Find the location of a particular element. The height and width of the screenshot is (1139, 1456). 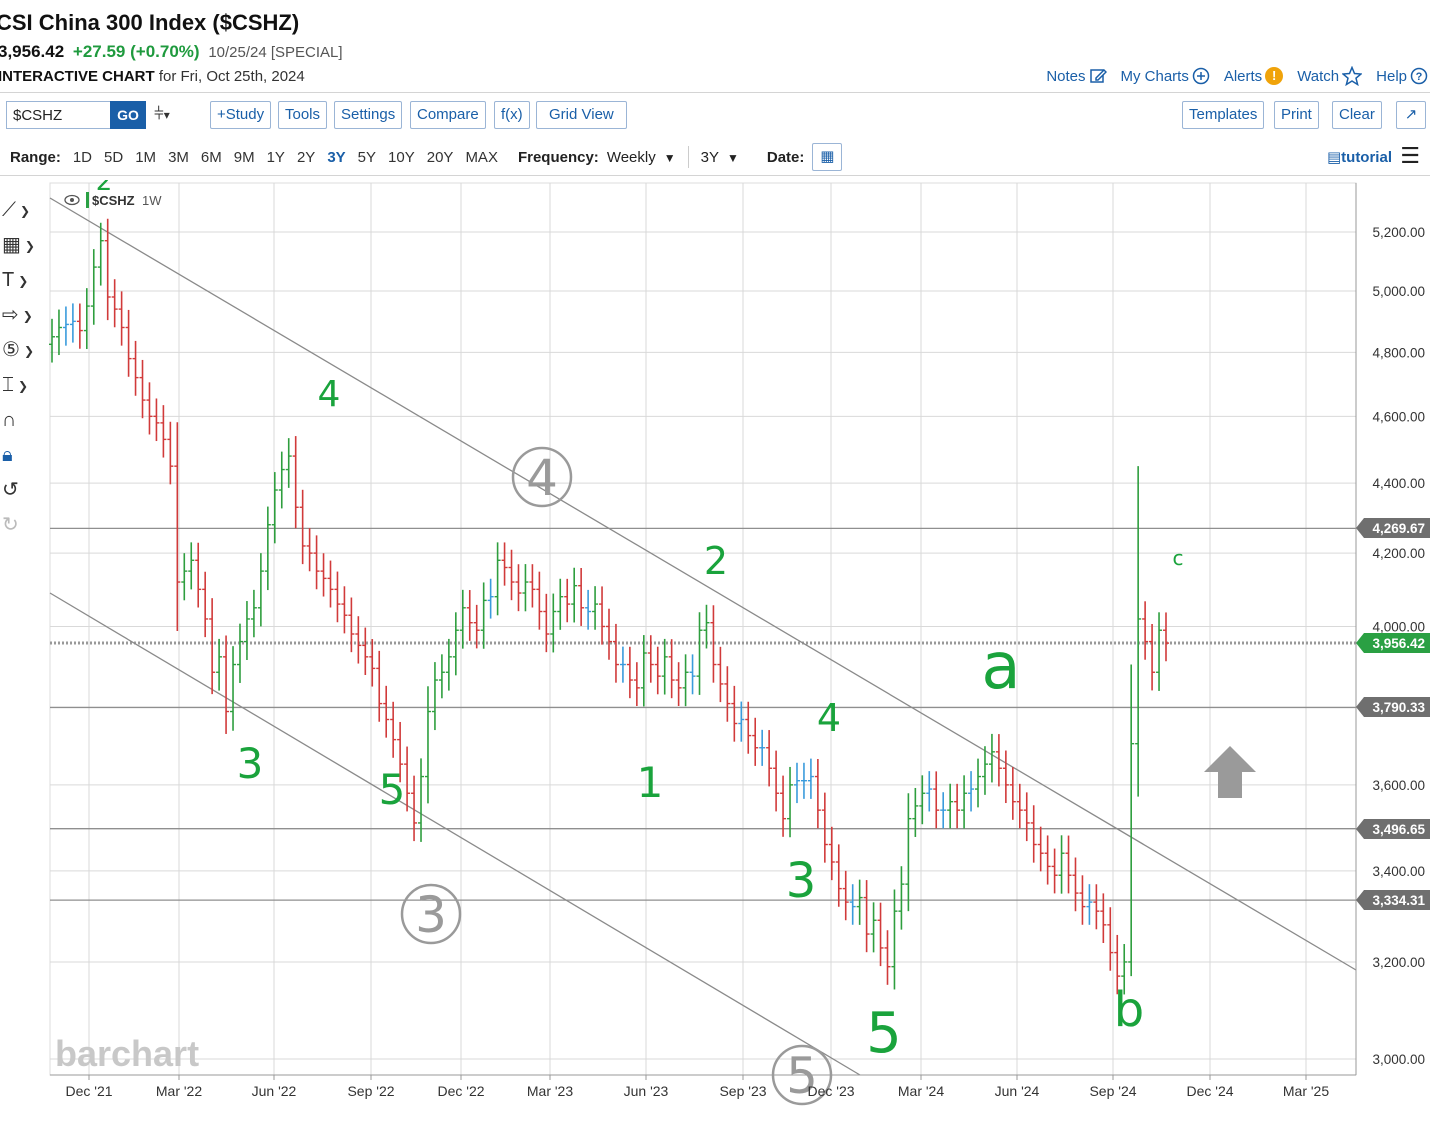

wave-label: 3 is located at coordinates (250, 763).